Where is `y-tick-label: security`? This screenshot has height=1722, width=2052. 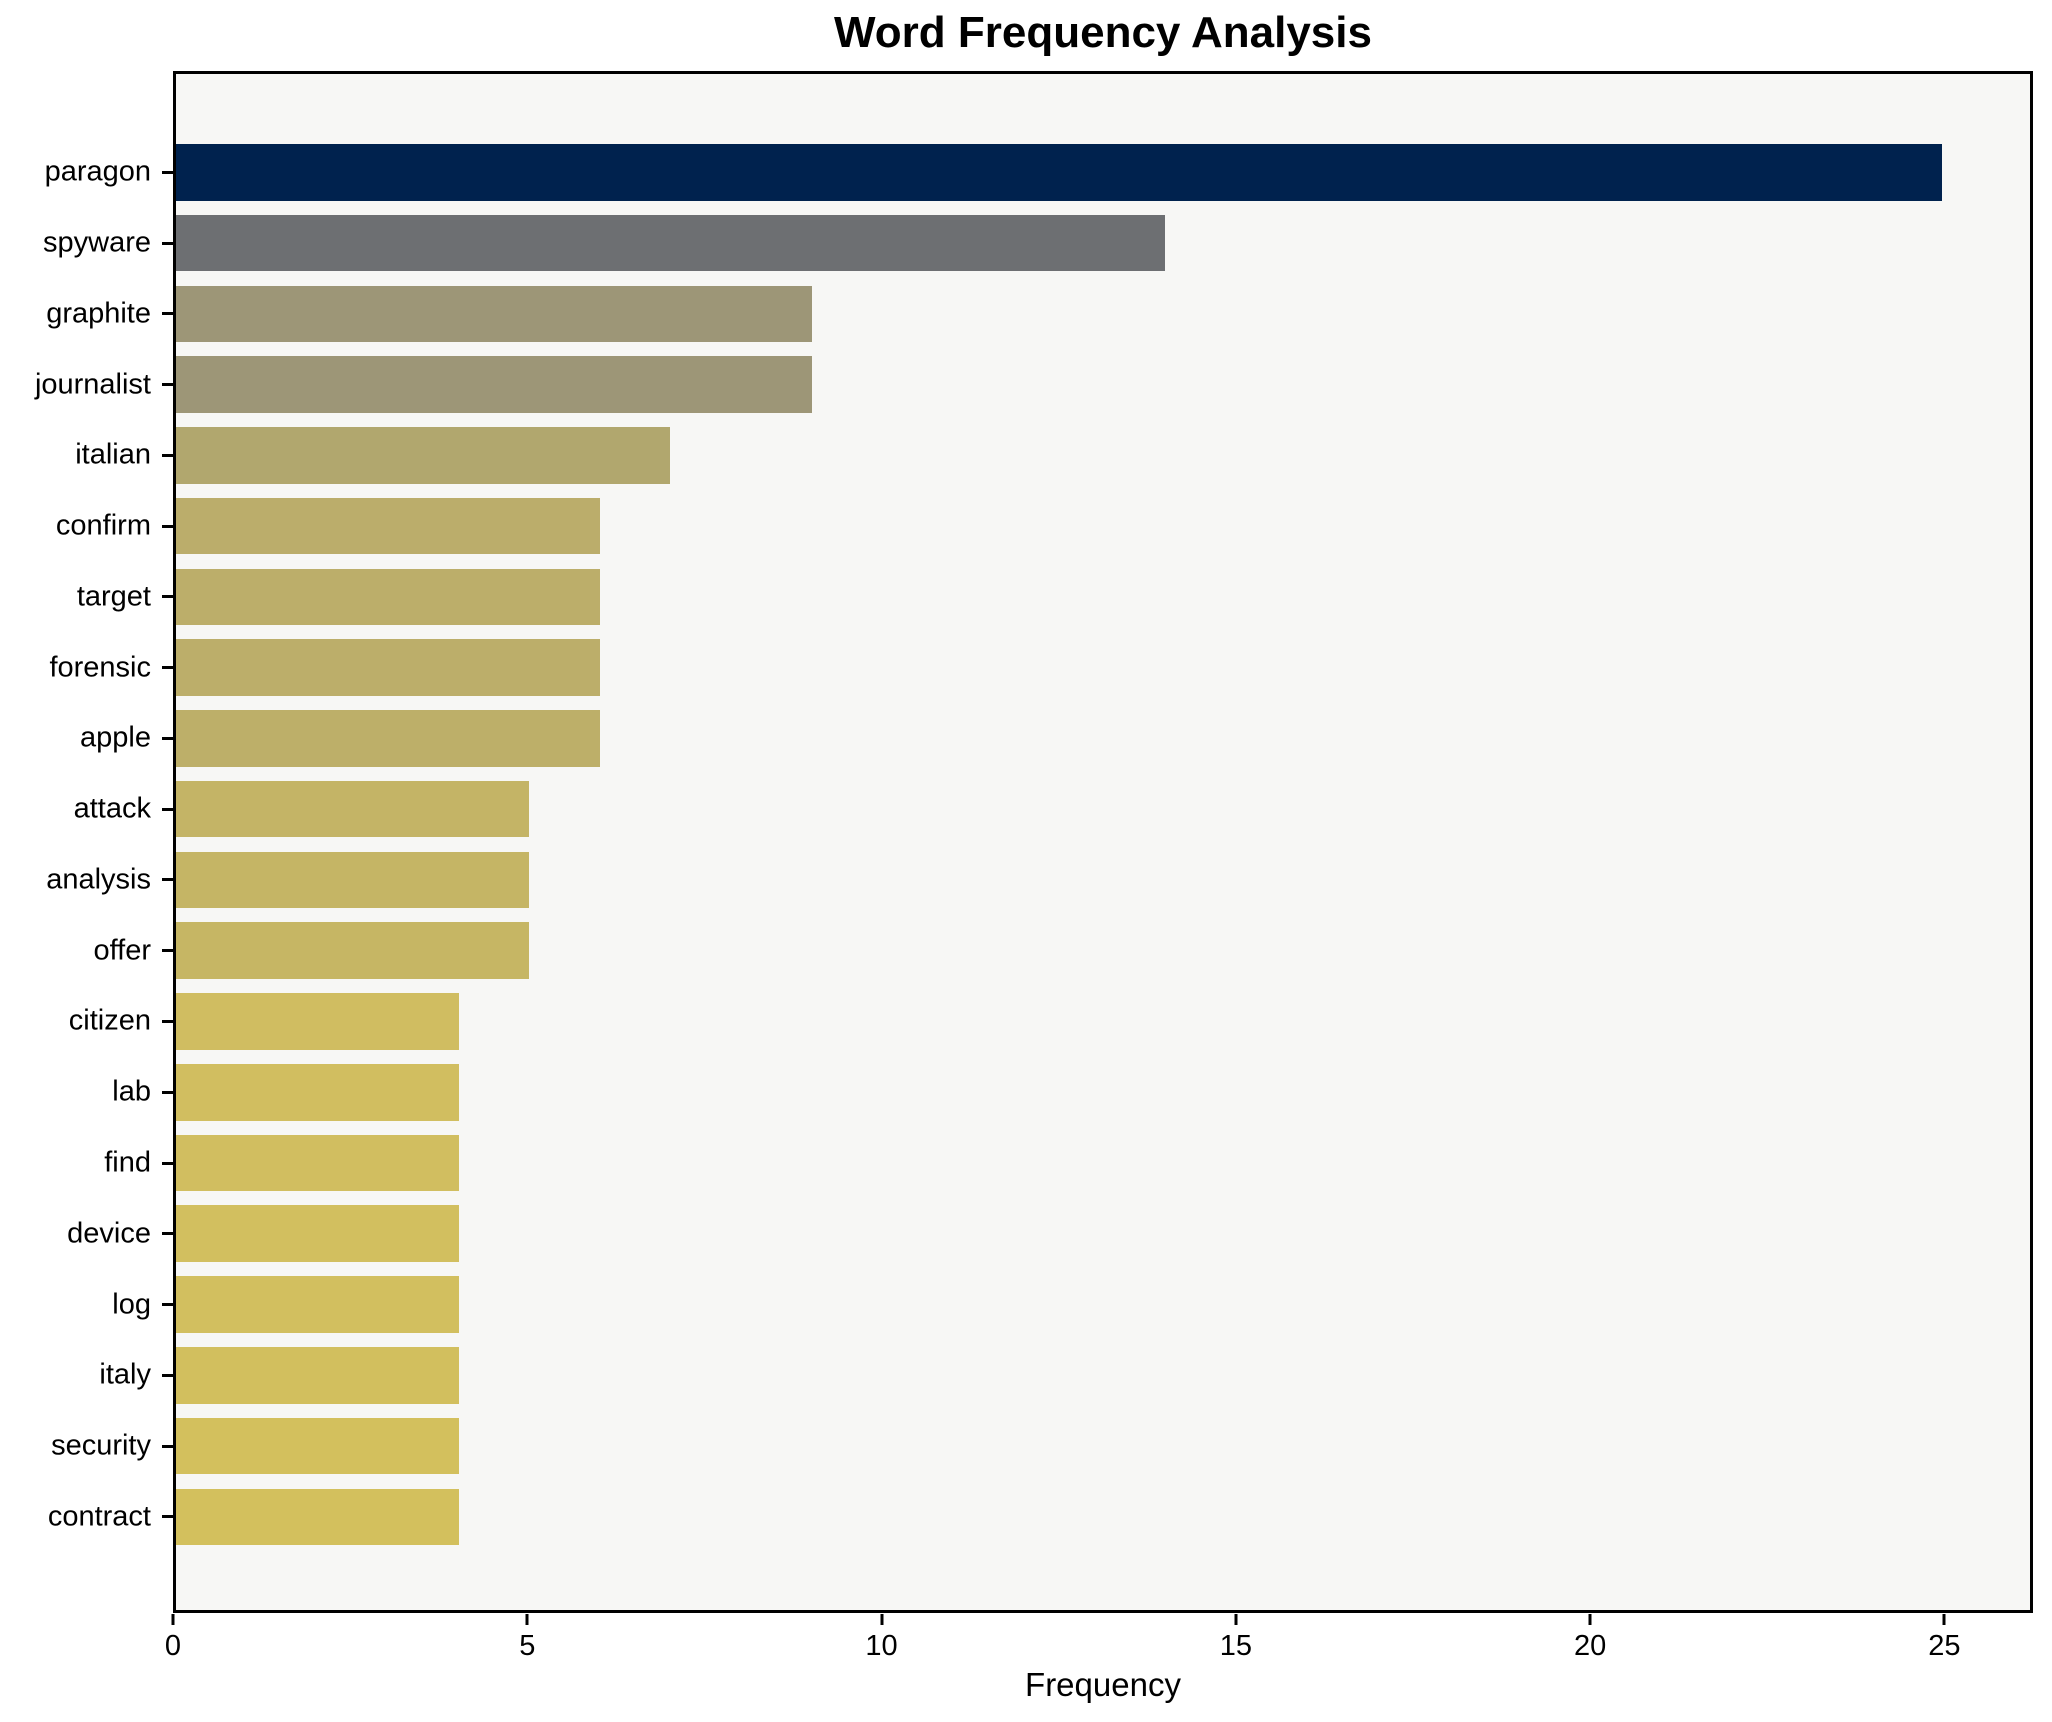
y-tick-label: security is located at coordinates (101, 1445).